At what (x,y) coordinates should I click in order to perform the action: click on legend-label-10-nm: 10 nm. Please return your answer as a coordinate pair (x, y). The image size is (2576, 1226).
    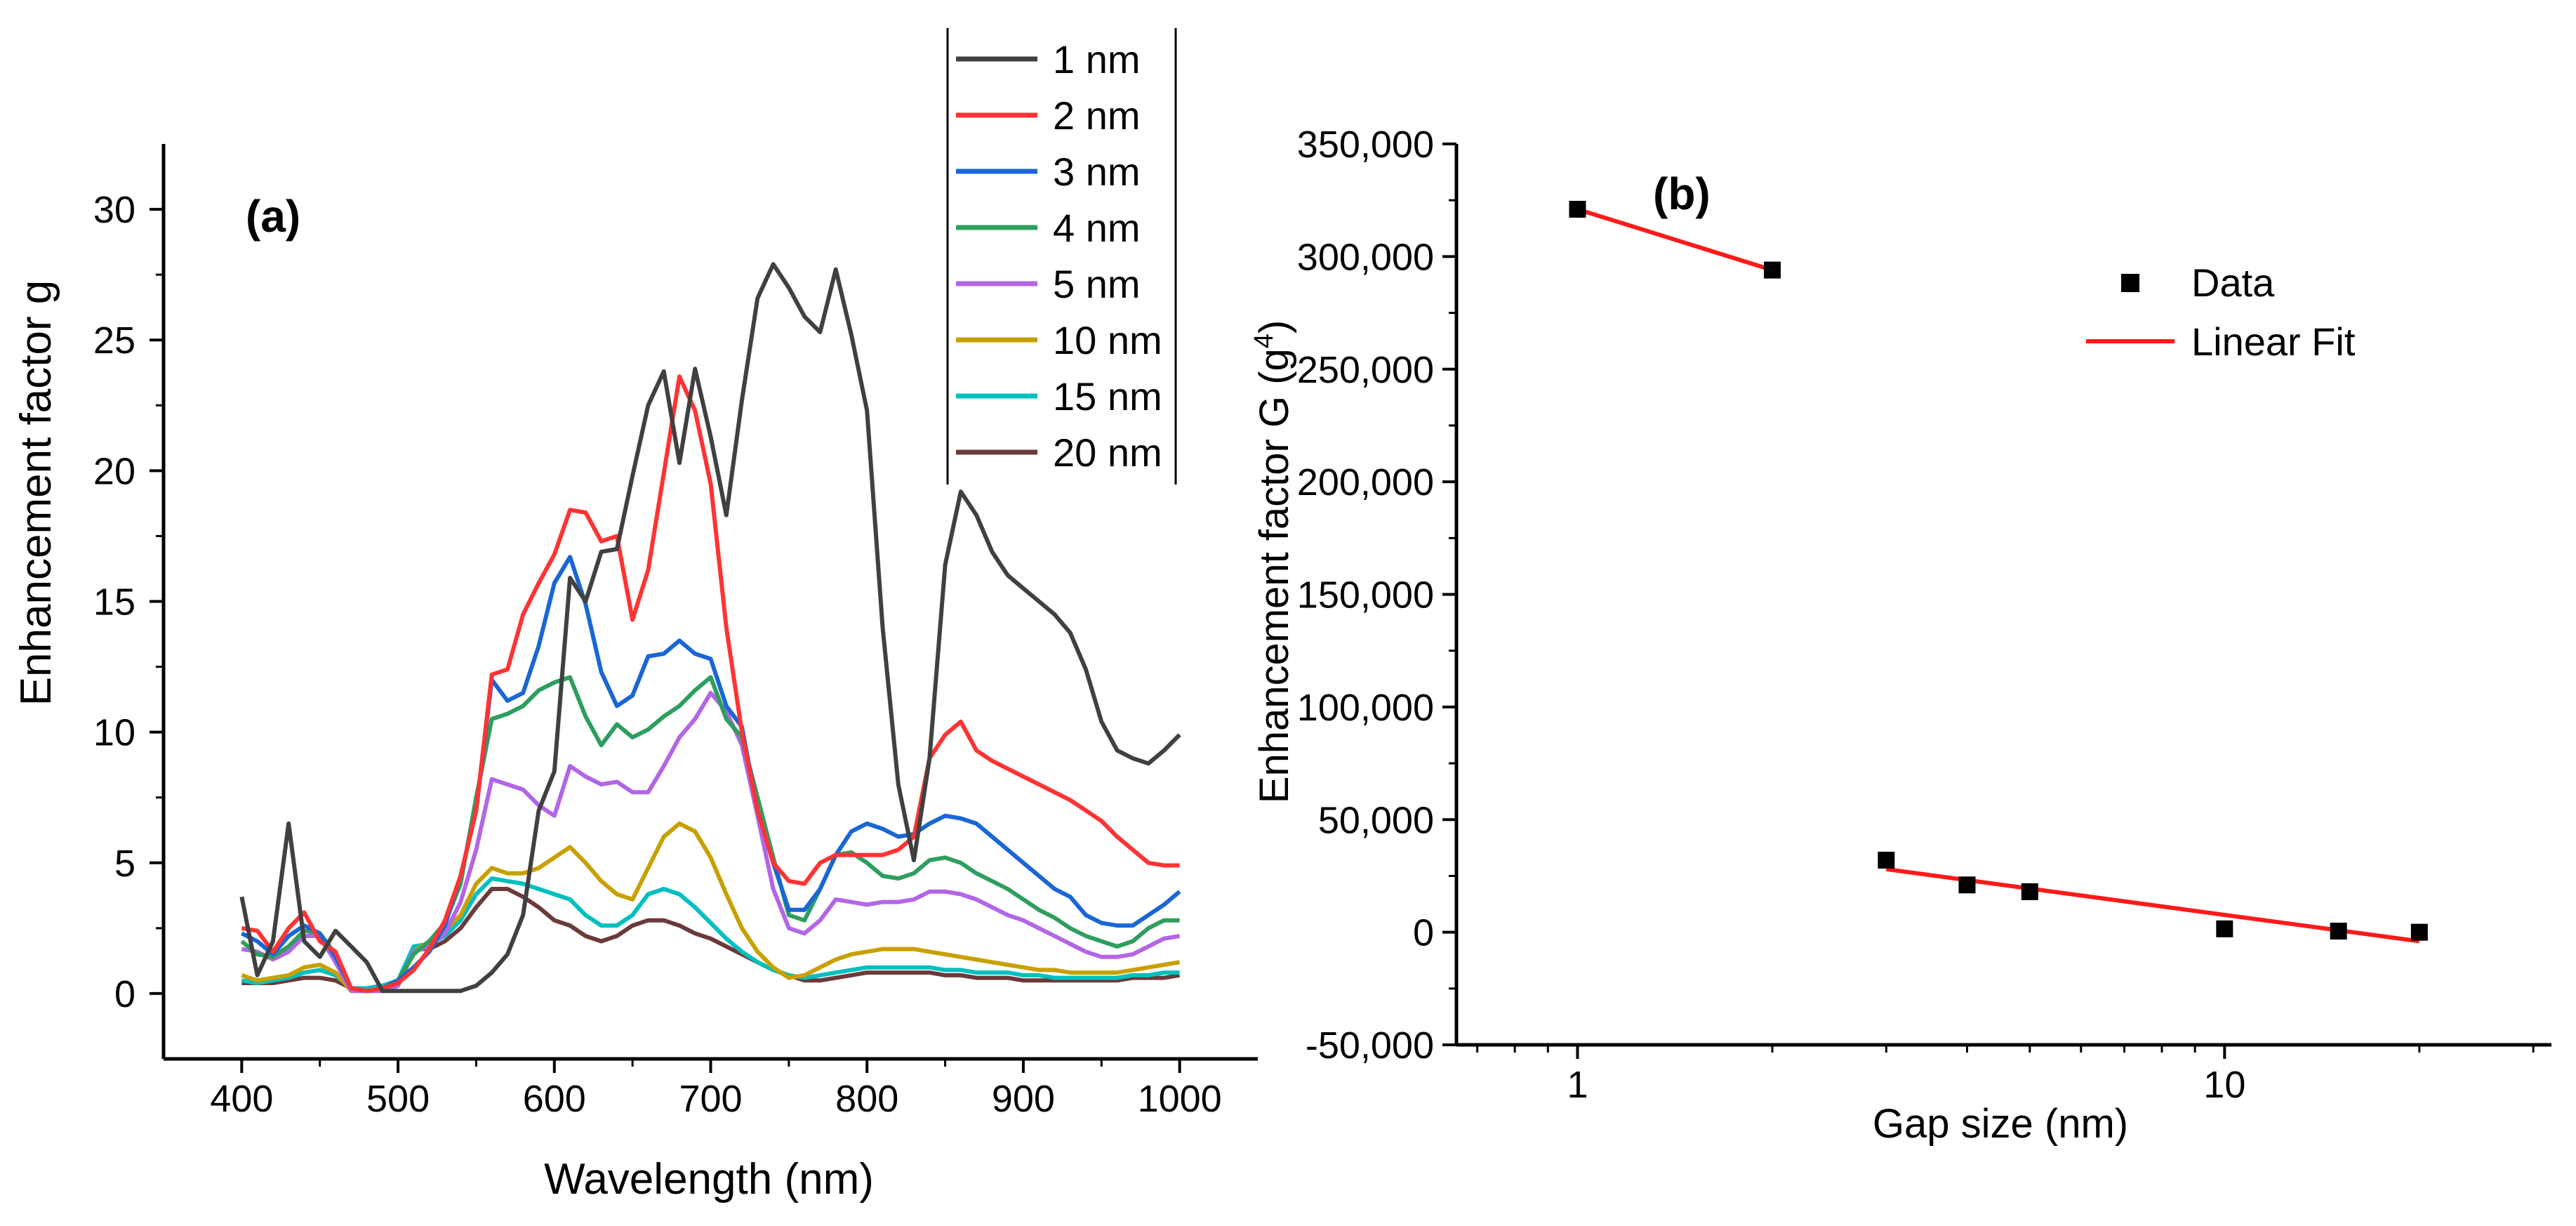
    Looking at the image, I should click on (1107, 340).